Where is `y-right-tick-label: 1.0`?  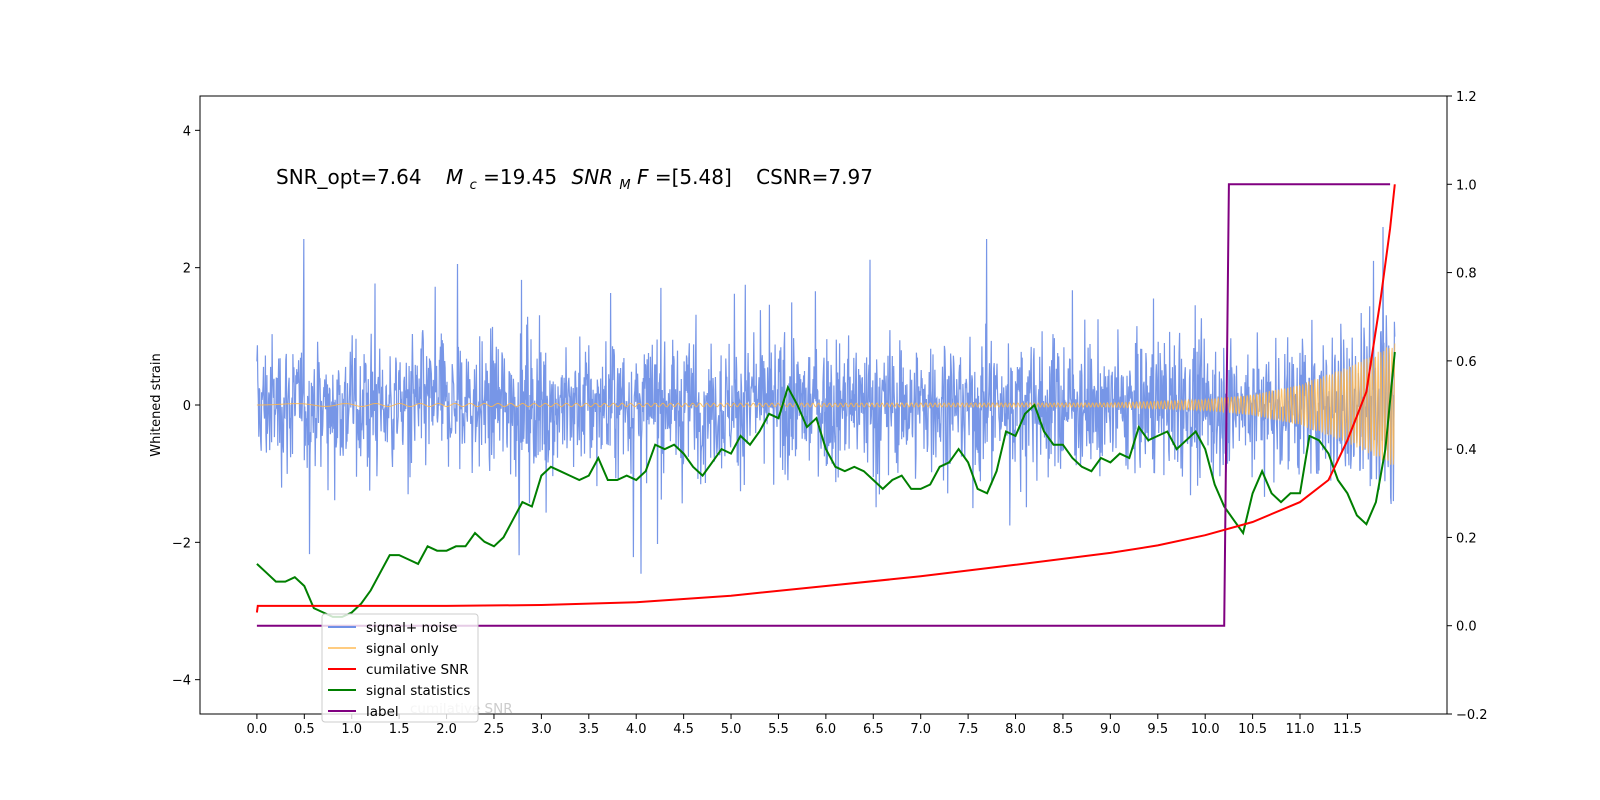
y-right-tick-label: 1.0 is located at coordinates (1466, 185).